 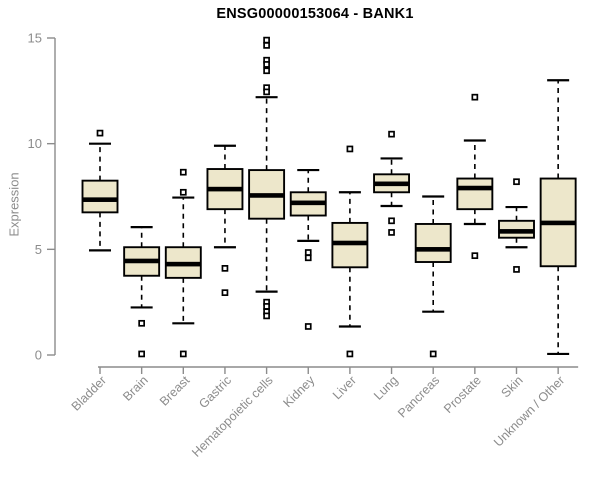 I want to click on median-line-skin, so click(x=516, y=231).